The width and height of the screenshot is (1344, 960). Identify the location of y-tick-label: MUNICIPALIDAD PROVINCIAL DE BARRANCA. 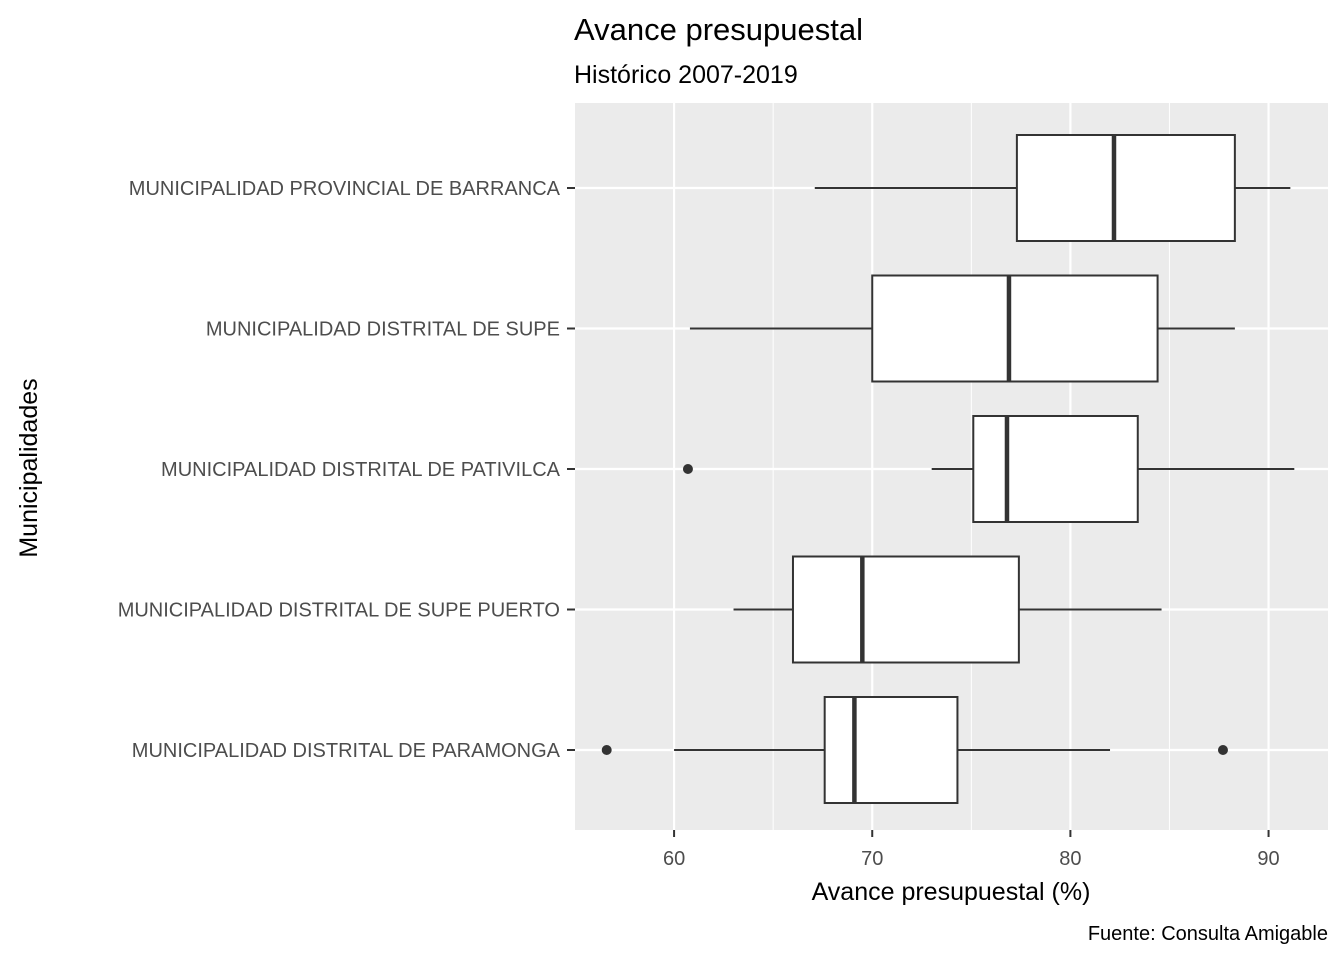
(345, 189).